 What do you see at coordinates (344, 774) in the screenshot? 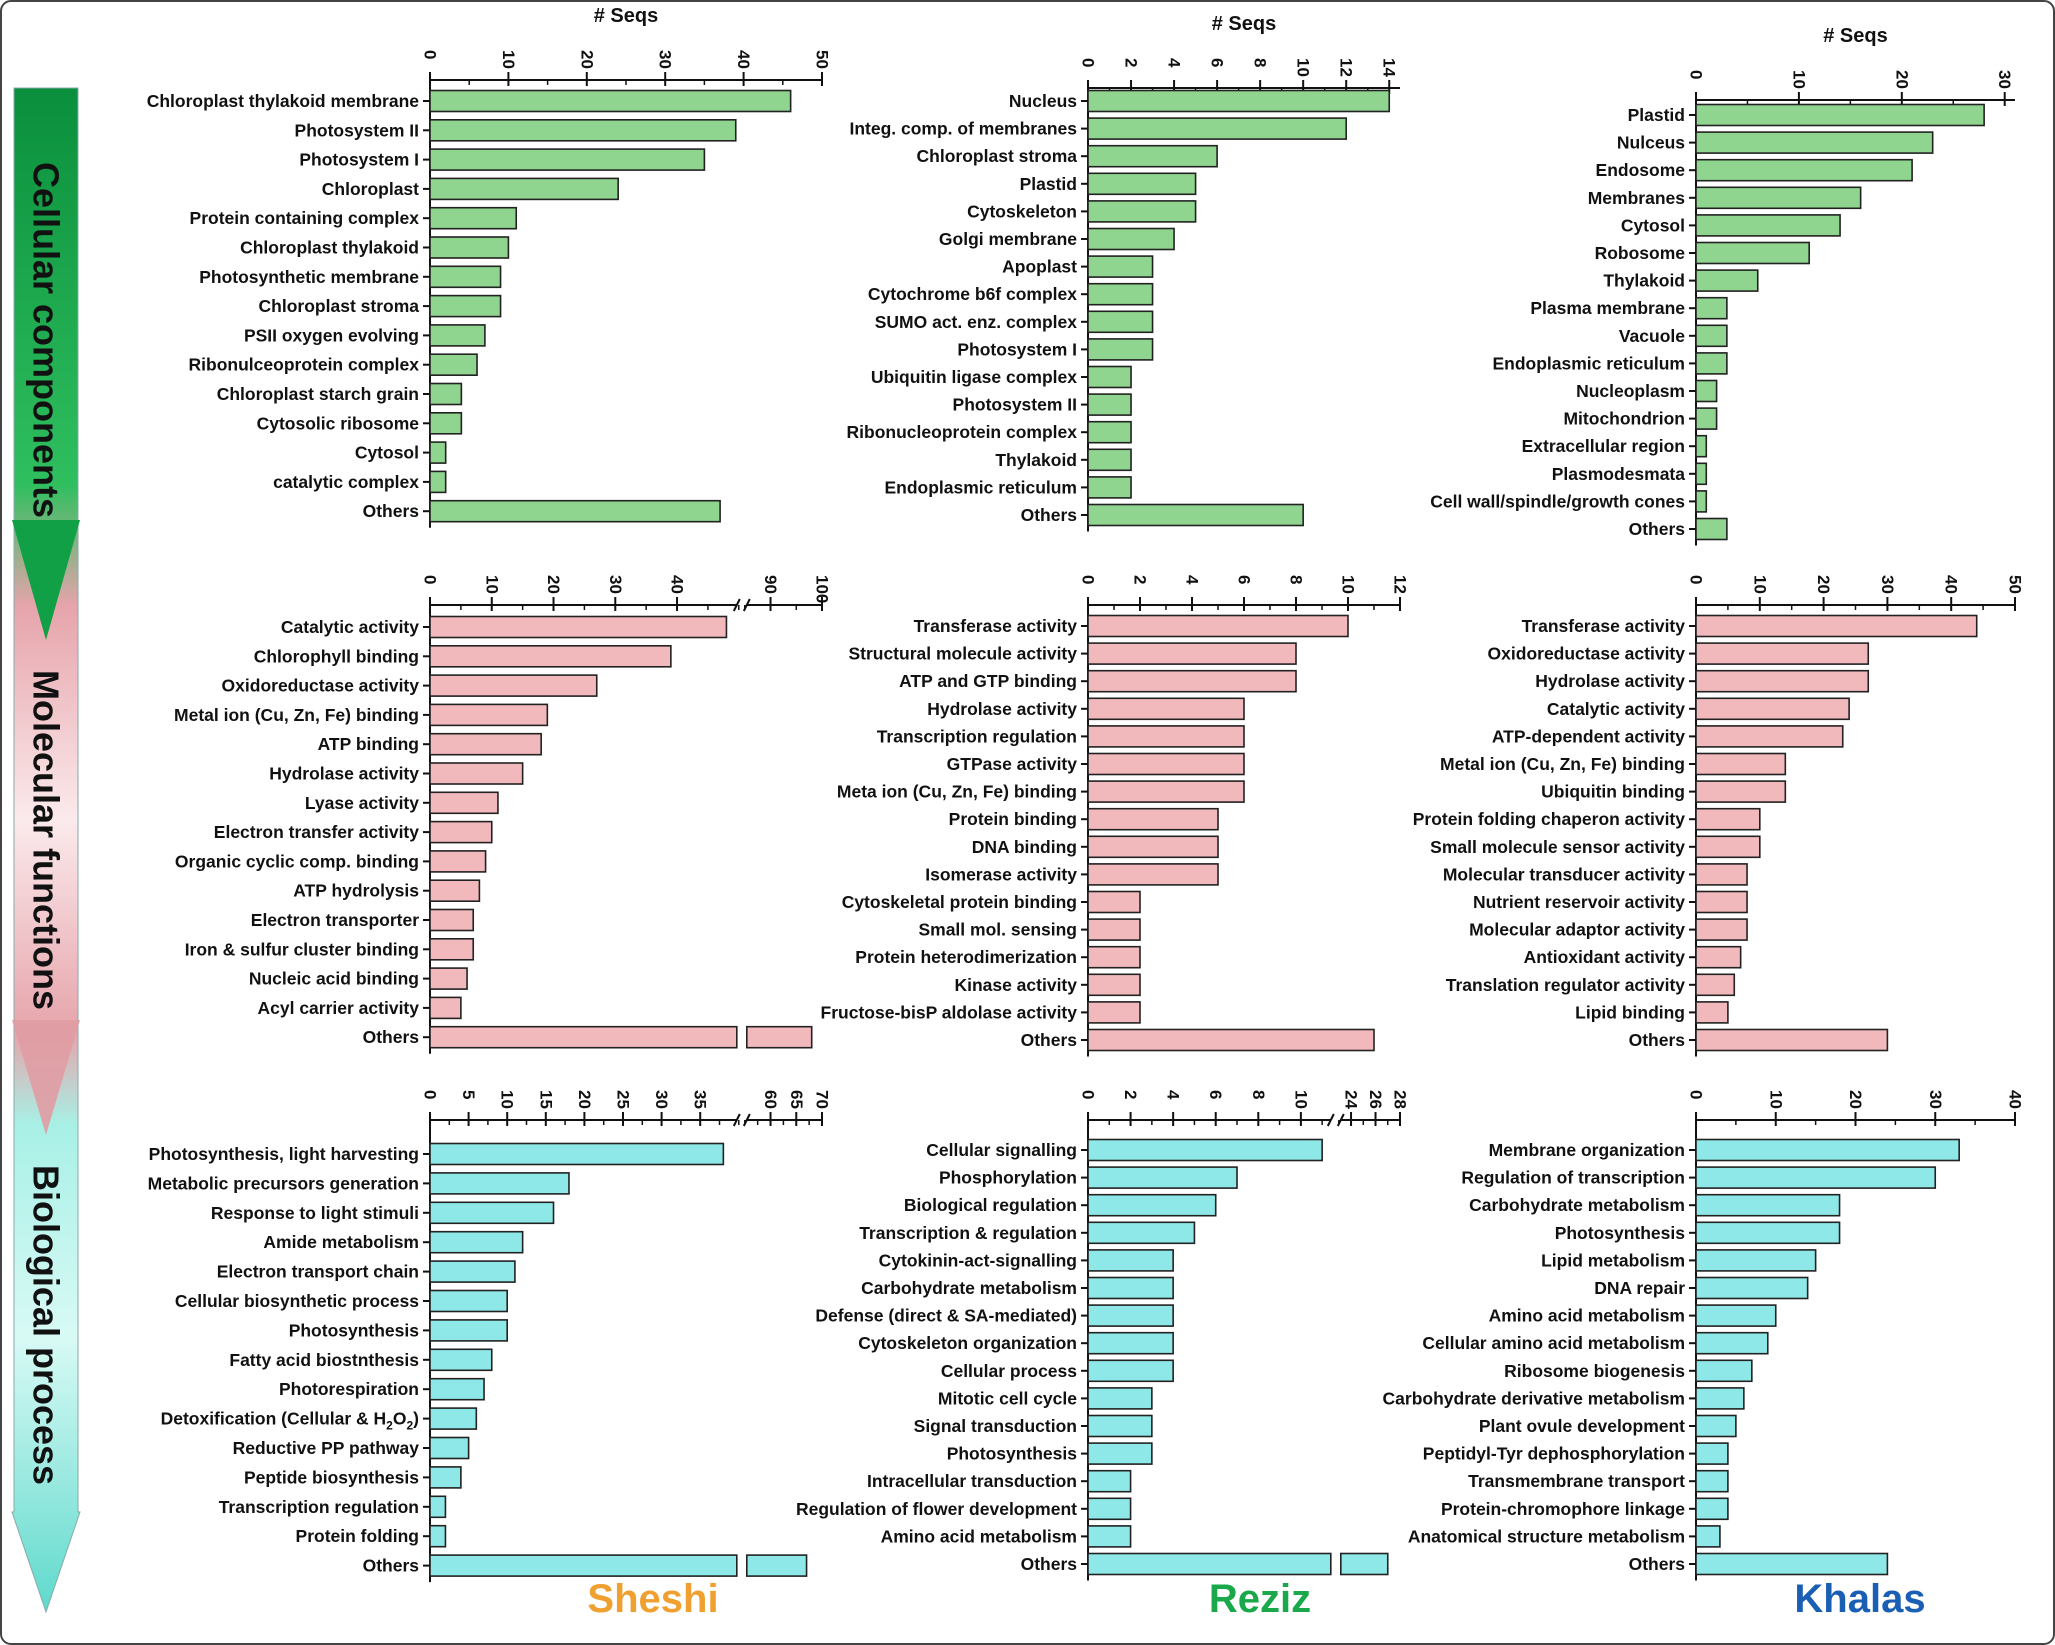
I see `category-label: Hydrolase activity` at bounding box center [344, 774].